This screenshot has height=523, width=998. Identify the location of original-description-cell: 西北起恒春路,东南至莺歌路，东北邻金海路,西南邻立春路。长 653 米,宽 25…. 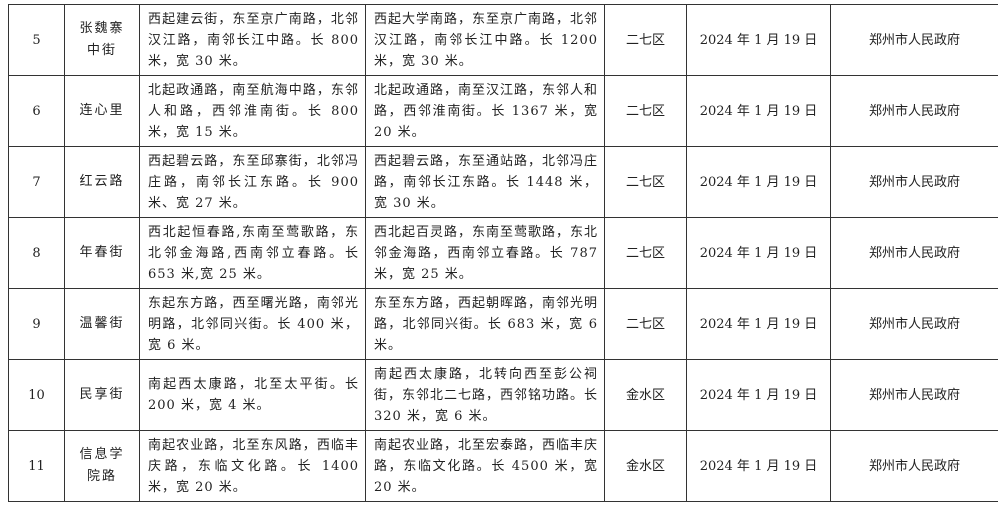
(252, 253).